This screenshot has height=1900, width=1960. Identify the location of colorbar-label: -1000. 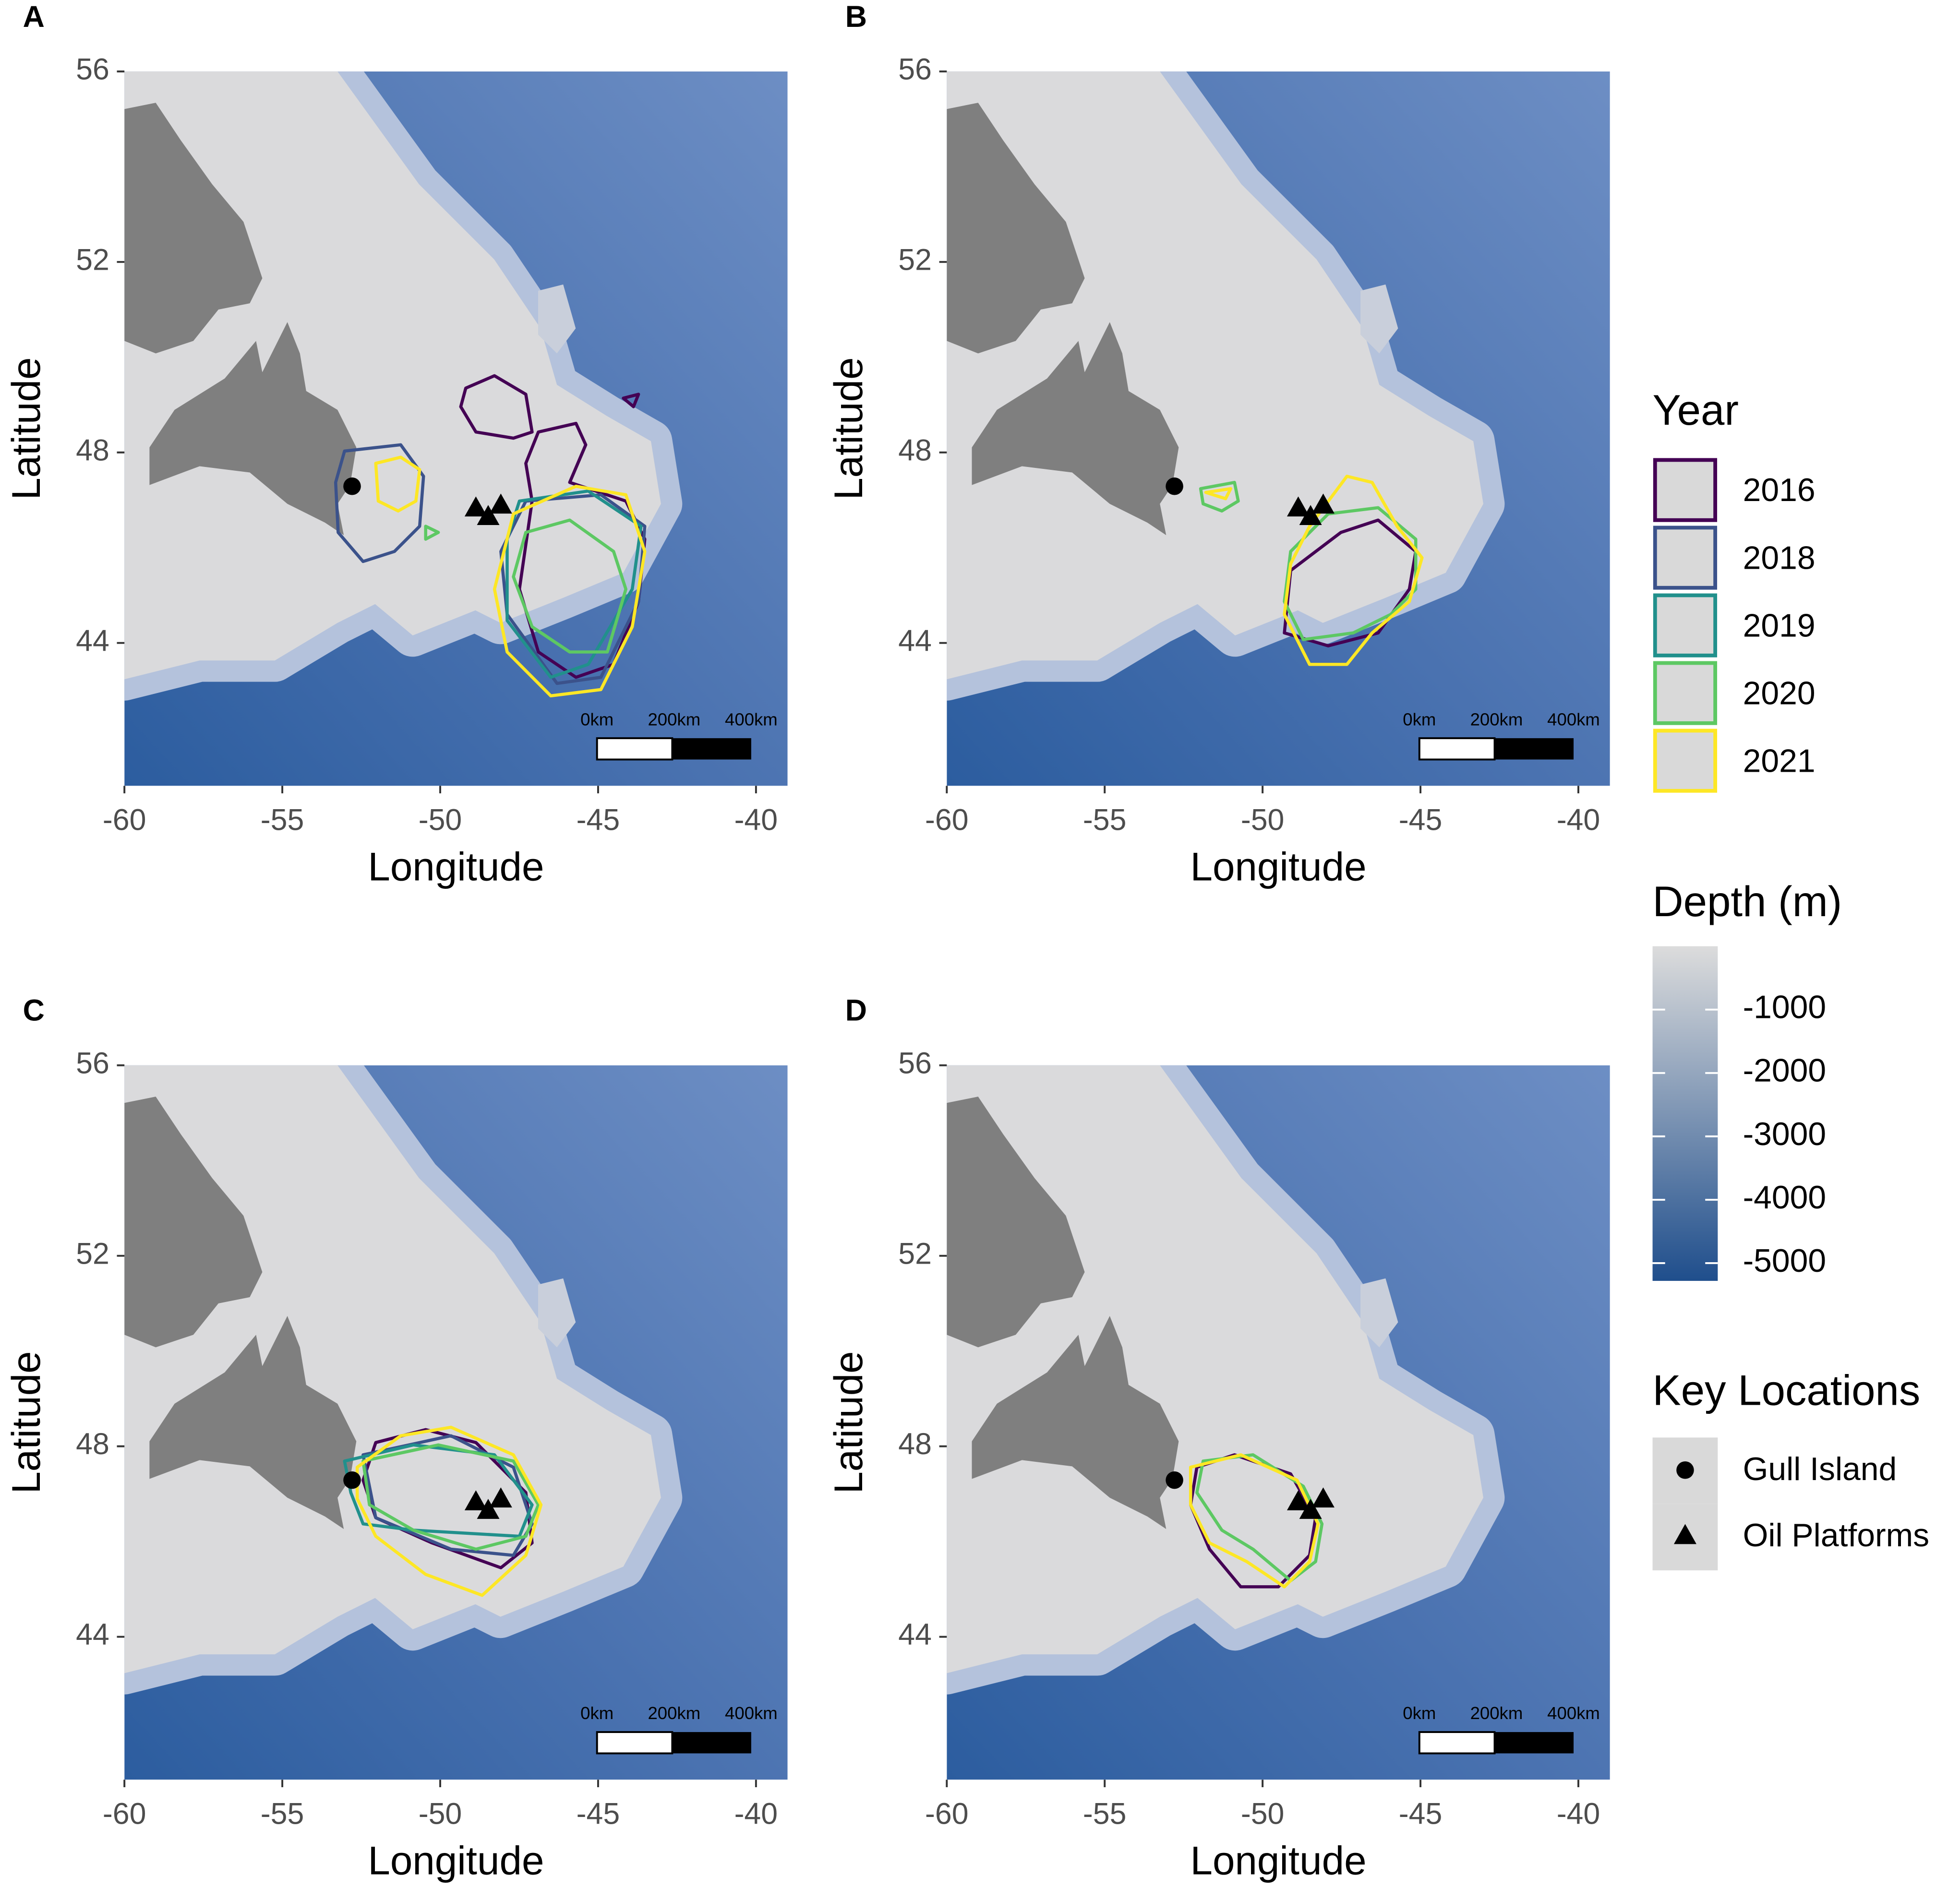
(1785, 1008).